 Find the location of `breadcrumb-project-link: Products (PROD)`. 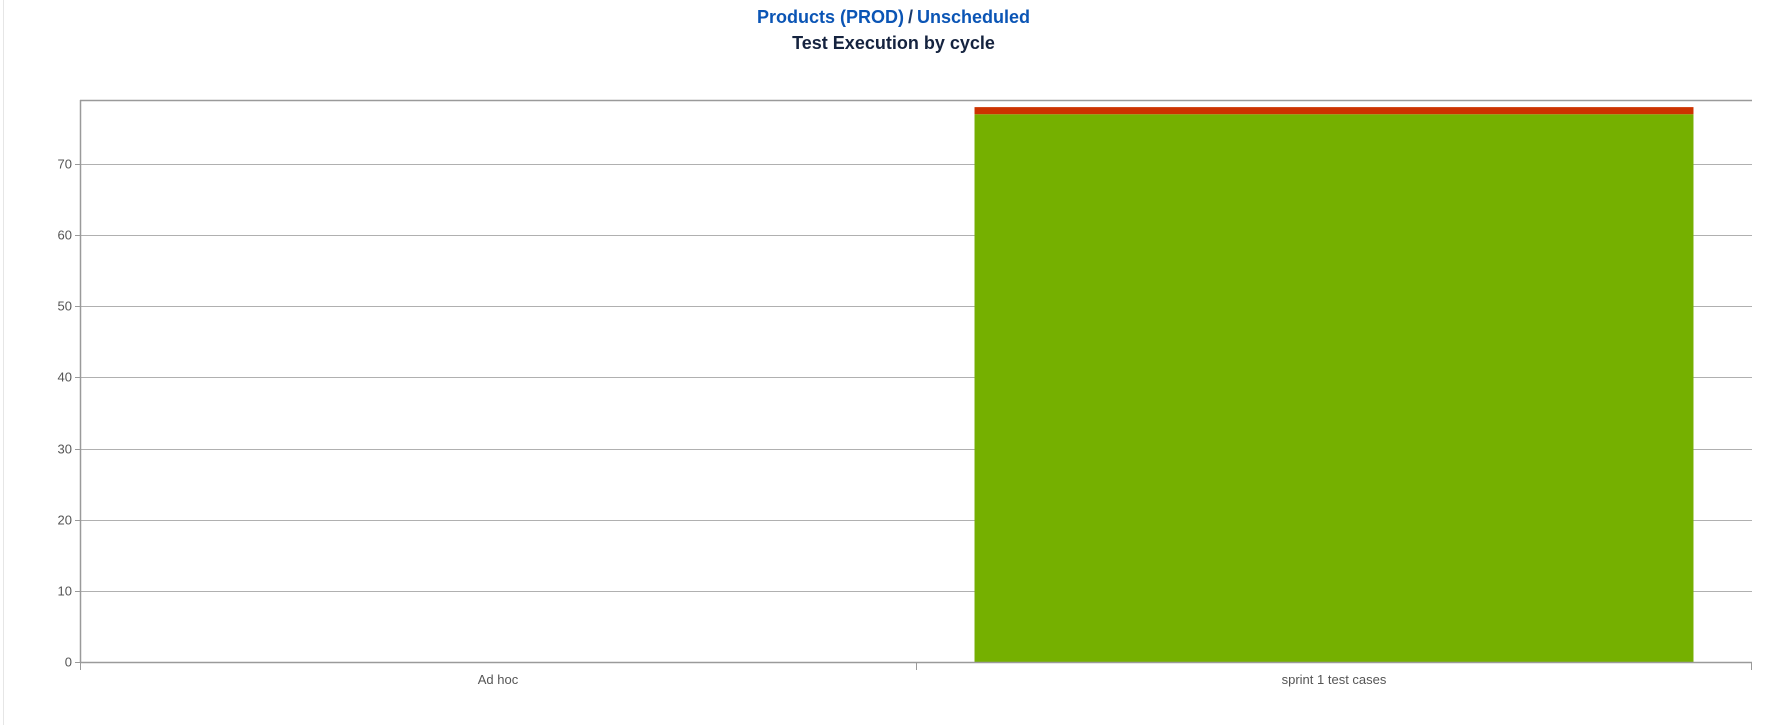

breadcrumb-project-link: Products (PROD) is located at coordinates (830, 17).